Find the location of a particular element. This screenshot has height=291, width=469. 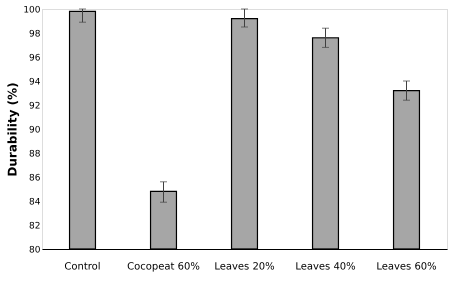

y-tick-label: 96 is located at coordinates (35, 59).